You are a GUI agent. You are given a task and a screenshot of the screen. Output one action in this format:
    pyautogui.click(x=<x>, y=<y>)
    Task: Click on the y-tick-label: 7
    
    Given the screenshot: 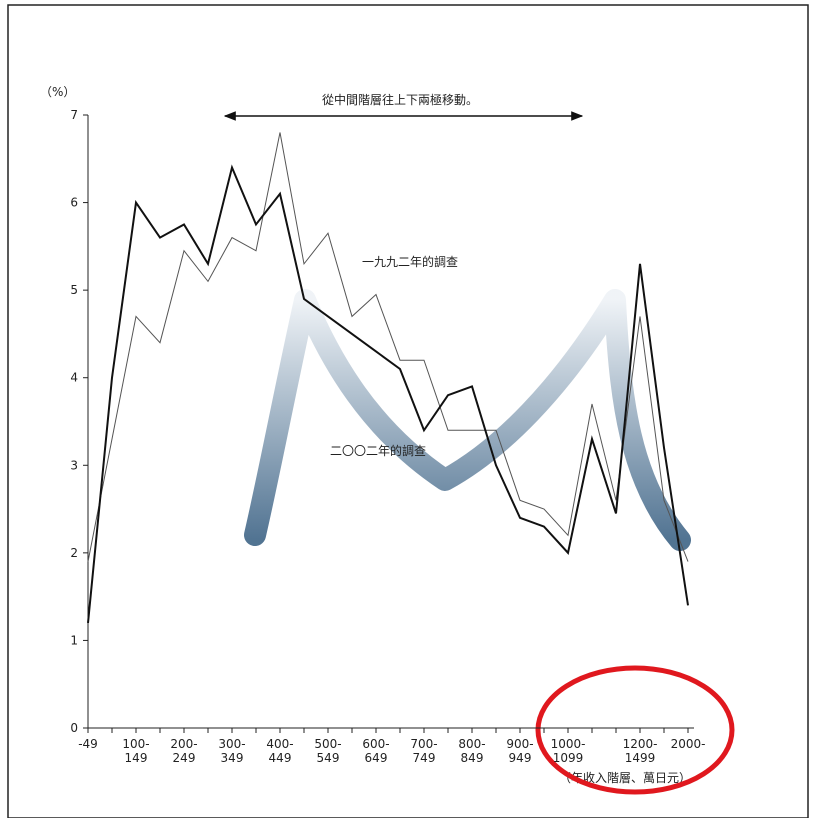 What is the action you would take?
    pyautogui.click(x=74, y=115)
    